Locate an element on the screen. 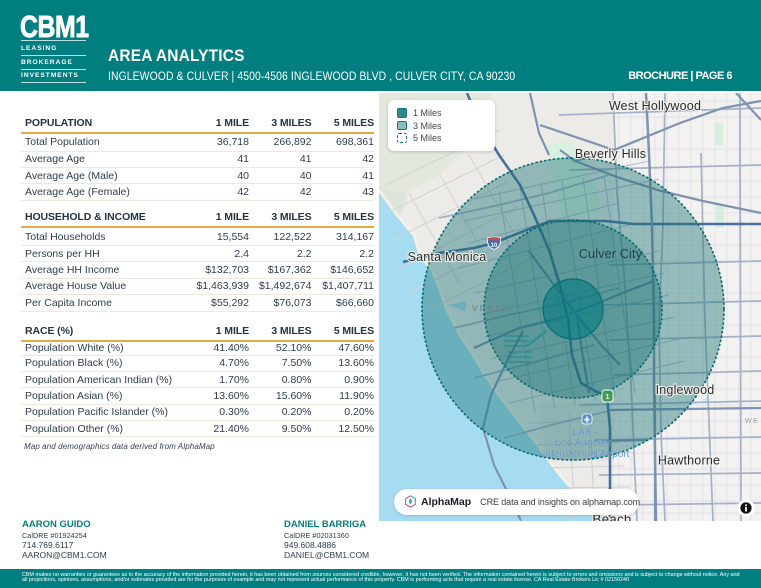 The width and height of the screenshot is (761, 588). svg-text: Los·Angeles is located at coordinates (583, 443).